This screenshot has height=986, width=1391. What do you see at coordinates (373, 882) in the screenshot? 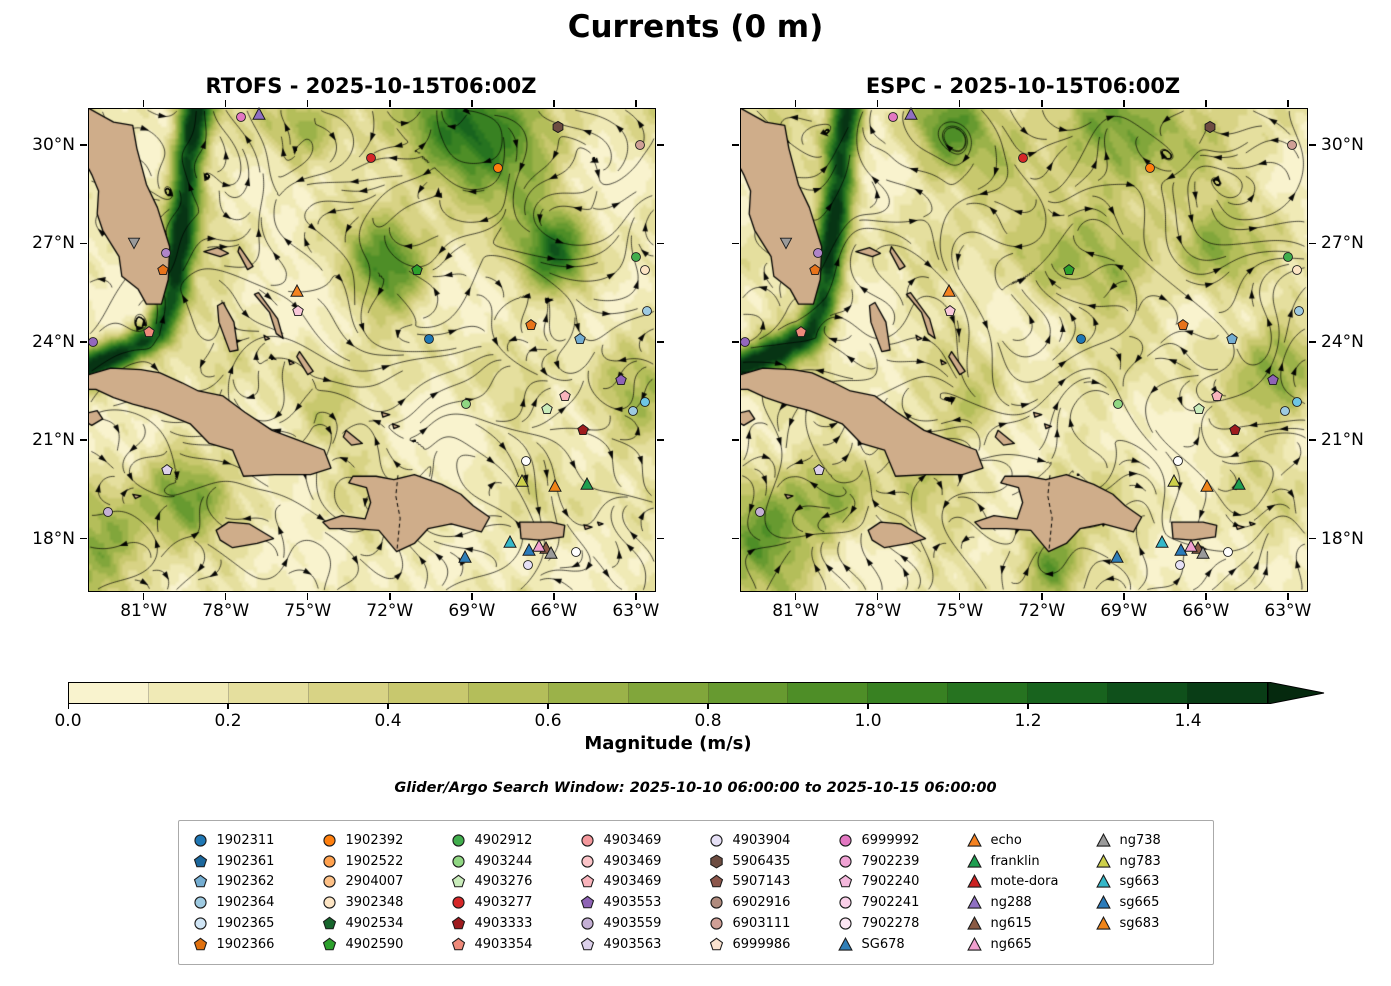
I see `legend-item: 2904007` at bounding box center [373, 882].